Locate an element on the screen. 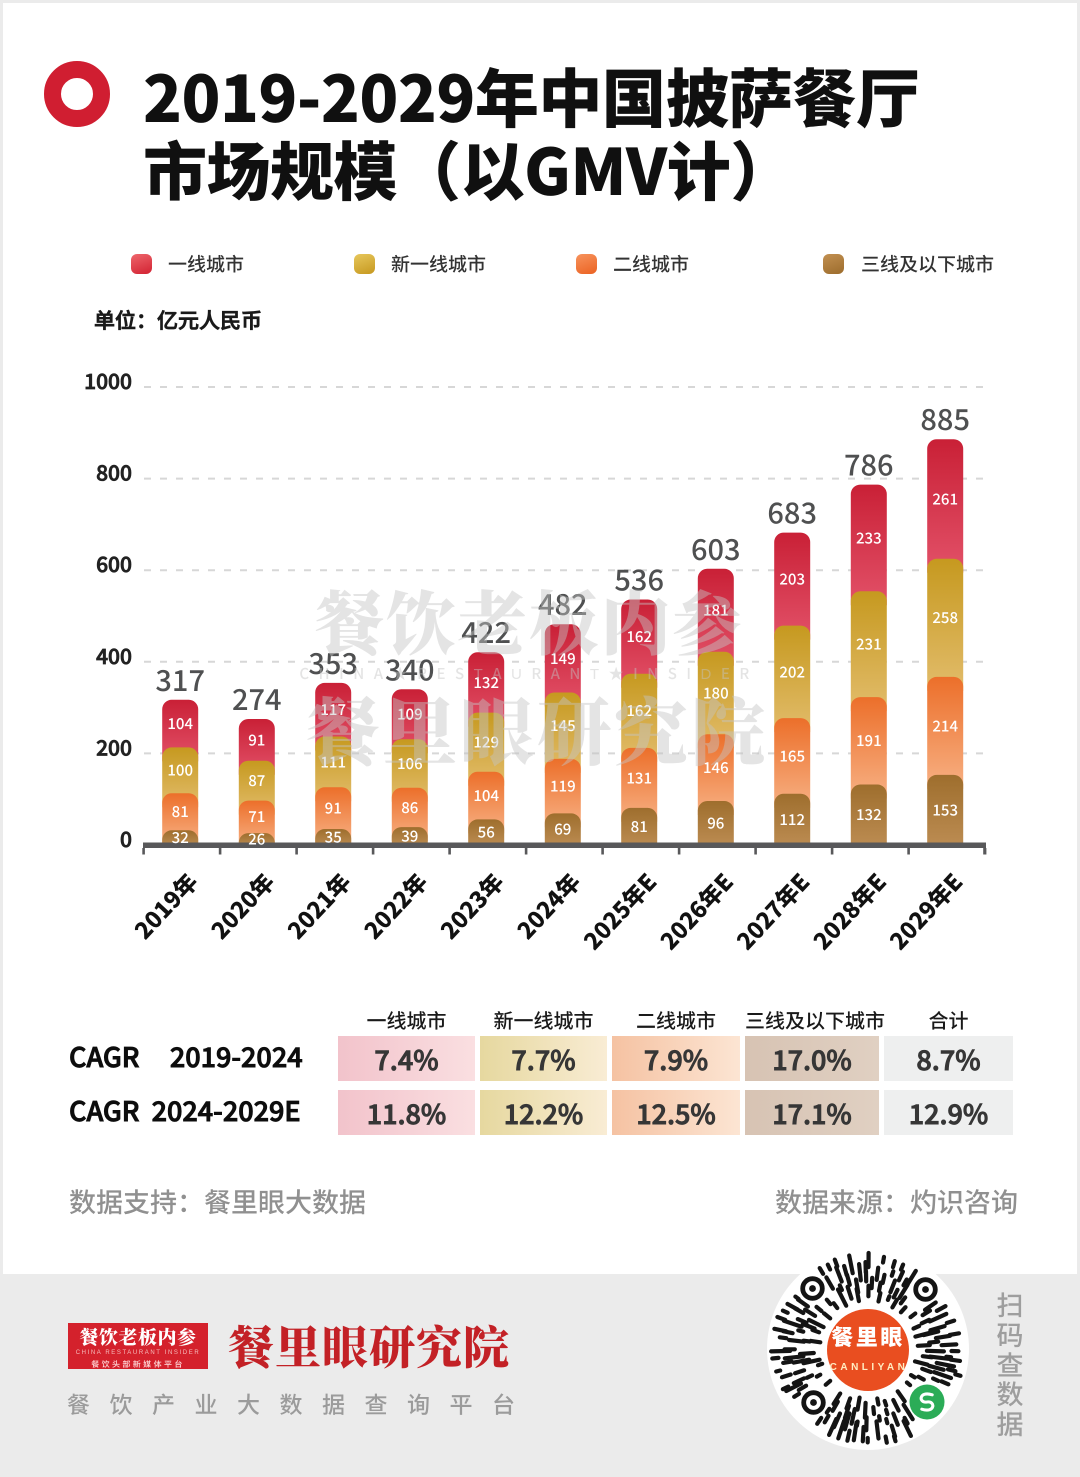 The width and height of the screenshot is (1080, 1477). svg-text: 203 is located at coordinates (792, 579).